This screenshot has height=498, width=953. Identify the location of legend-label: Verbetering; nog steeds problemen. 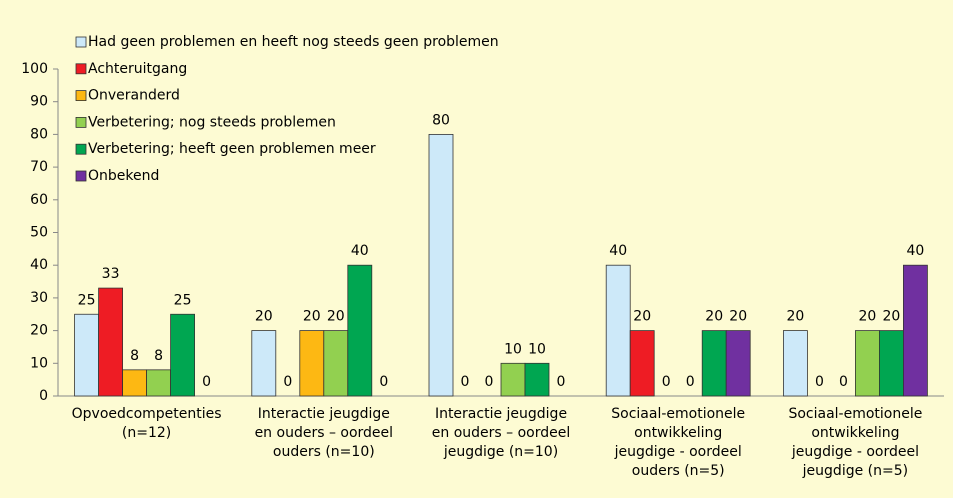
(212, 122).